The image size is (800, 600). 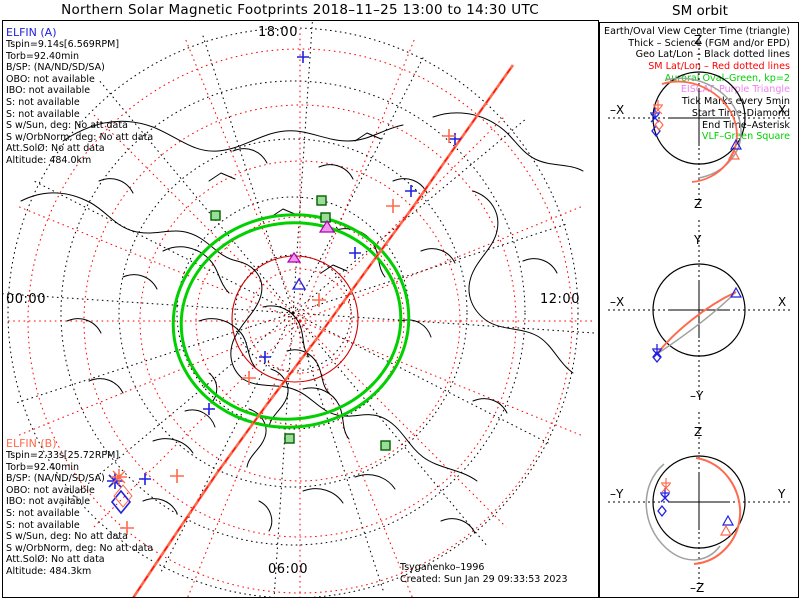 What do you see at coordinates (48, 502) in the screenshot?
I see `elfin-b-ibo: IBO: not available` at bounding box center [48, 502].